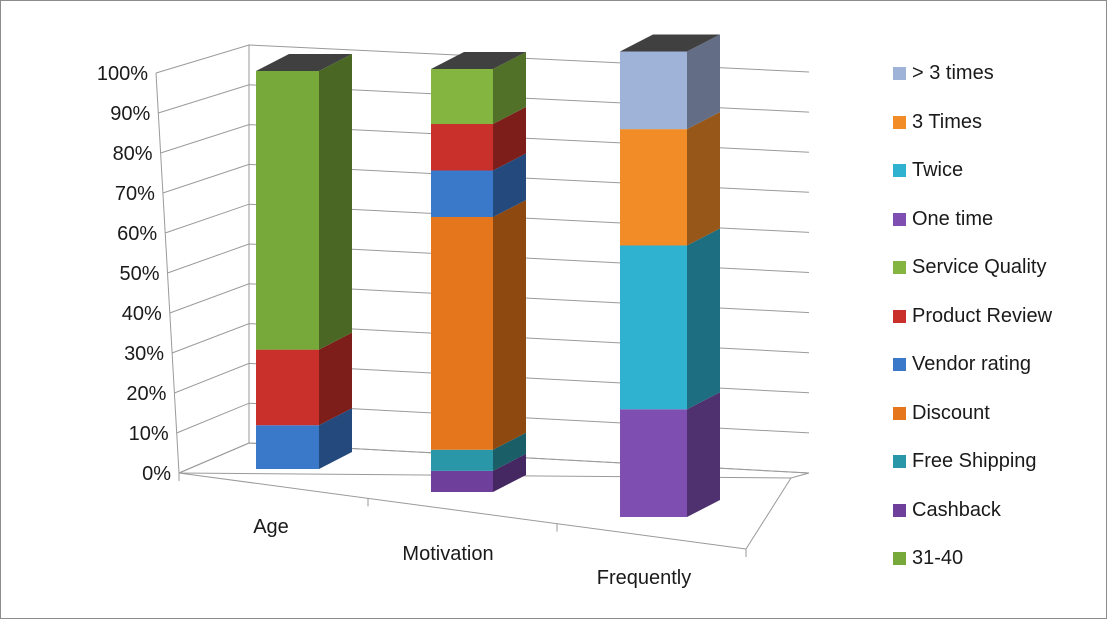  What do you see at coordinates (995, 422) in the screenshot?
I see `legend-item: Discount` at bounding box center [995, 422].